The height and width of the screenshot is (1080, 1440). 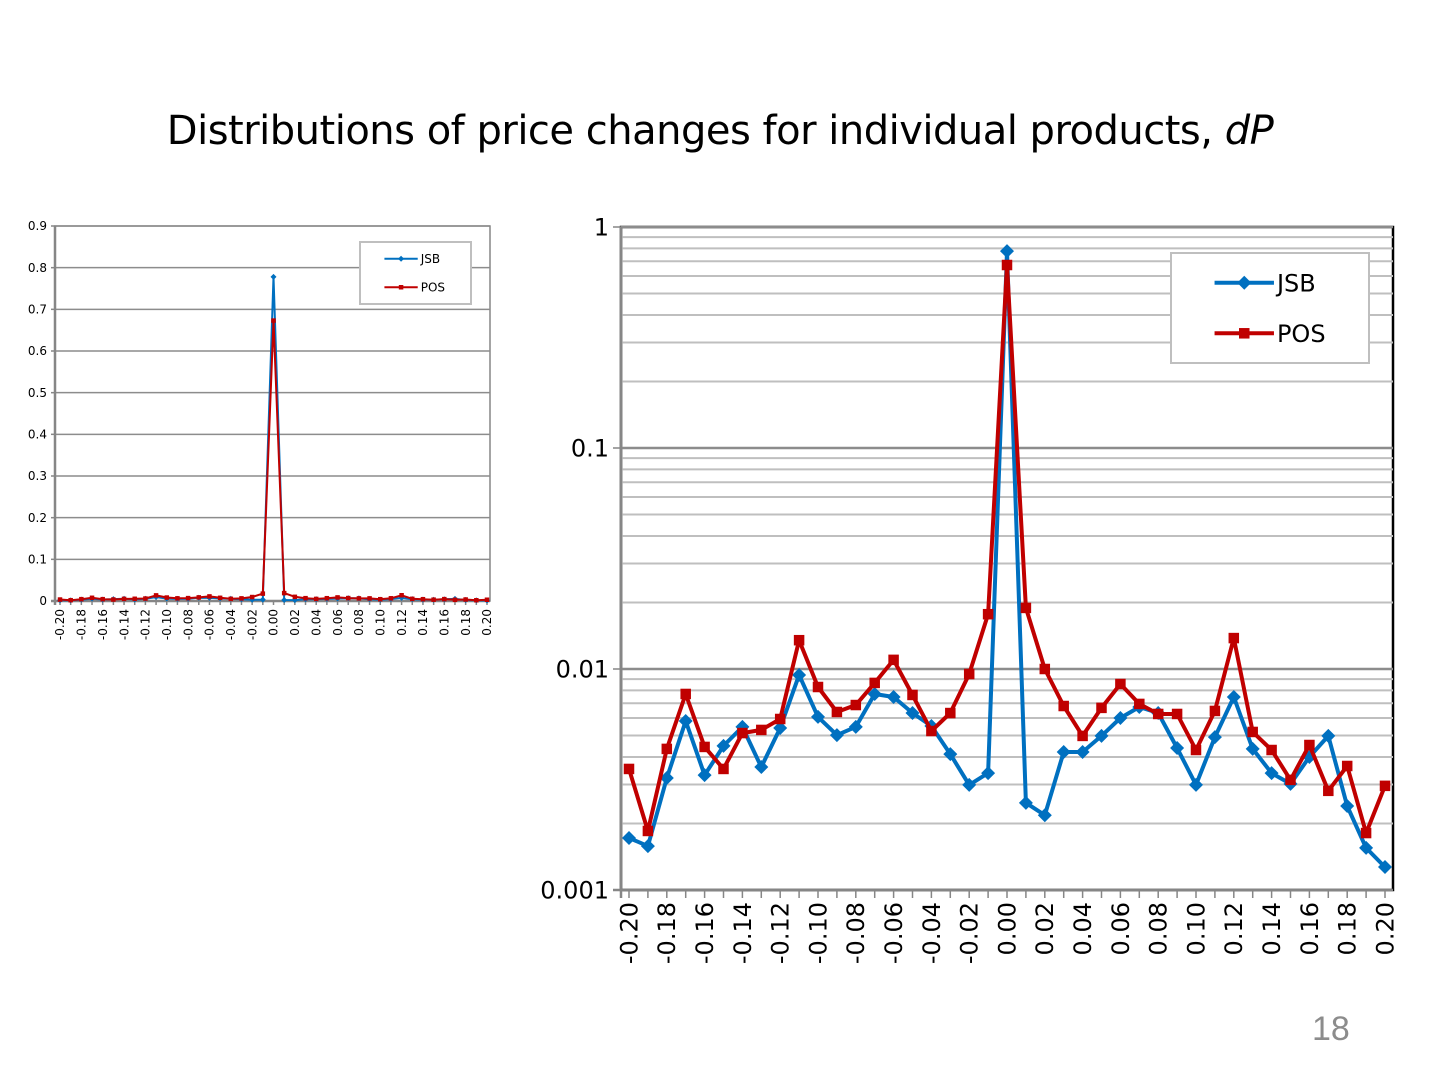 I want to click on x-tick-label: 0.12, so click(x=1234, y=928).